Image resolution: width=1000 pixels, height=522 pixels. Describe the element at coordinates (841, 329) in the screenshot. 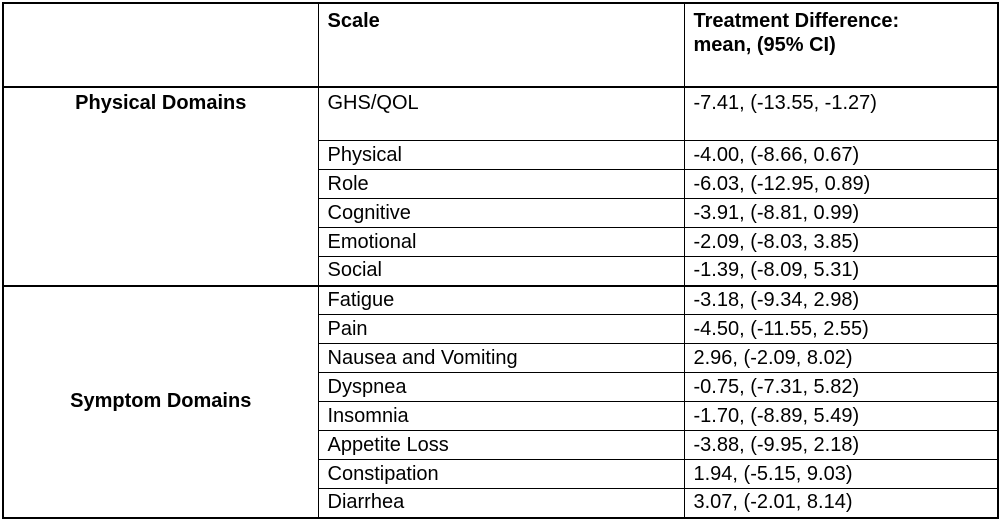

I see `value-cell: -4.50, (-11.55, 2.55)` at that location.